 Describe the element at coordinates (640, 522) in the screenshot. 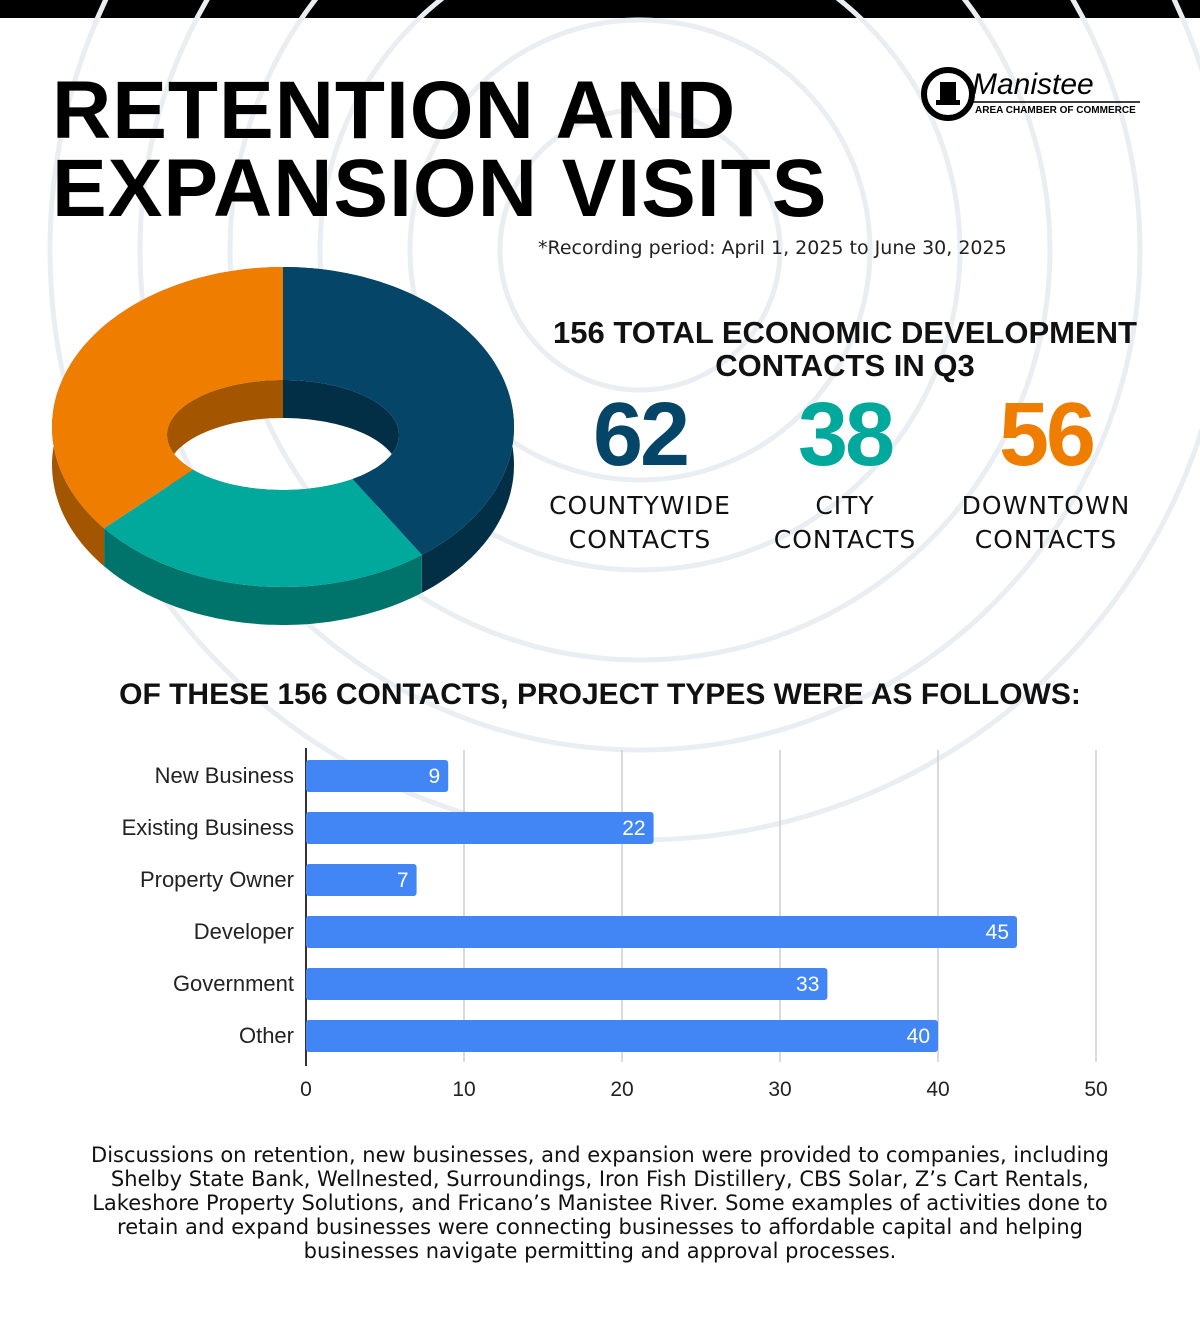

I see `stat-label: COUNTYWIDE CONTACTS` at that location.